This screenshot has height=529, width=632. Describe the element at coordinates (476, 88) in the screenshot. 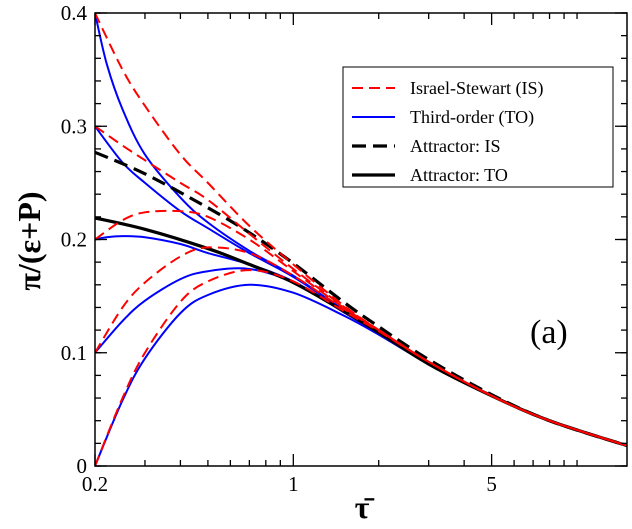

I see `legend-label-israel-stewart-is: Israel-Stewart (IS)` at that location.